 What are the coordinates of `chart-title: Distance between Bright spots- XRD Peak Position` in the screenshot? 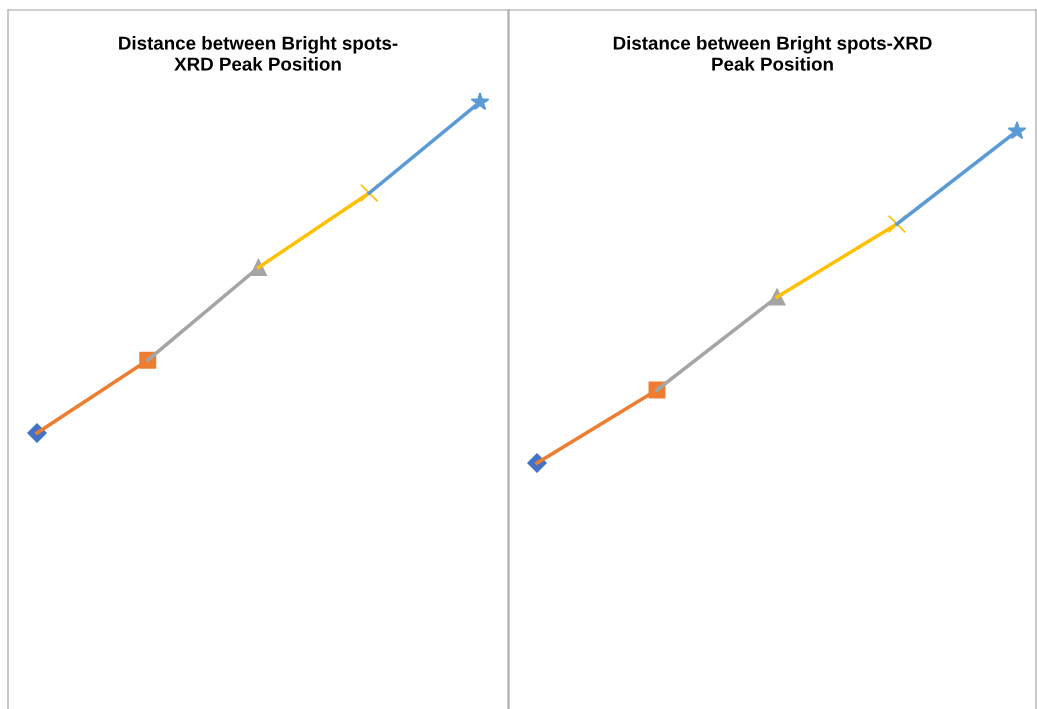 It's located at (258, 53).